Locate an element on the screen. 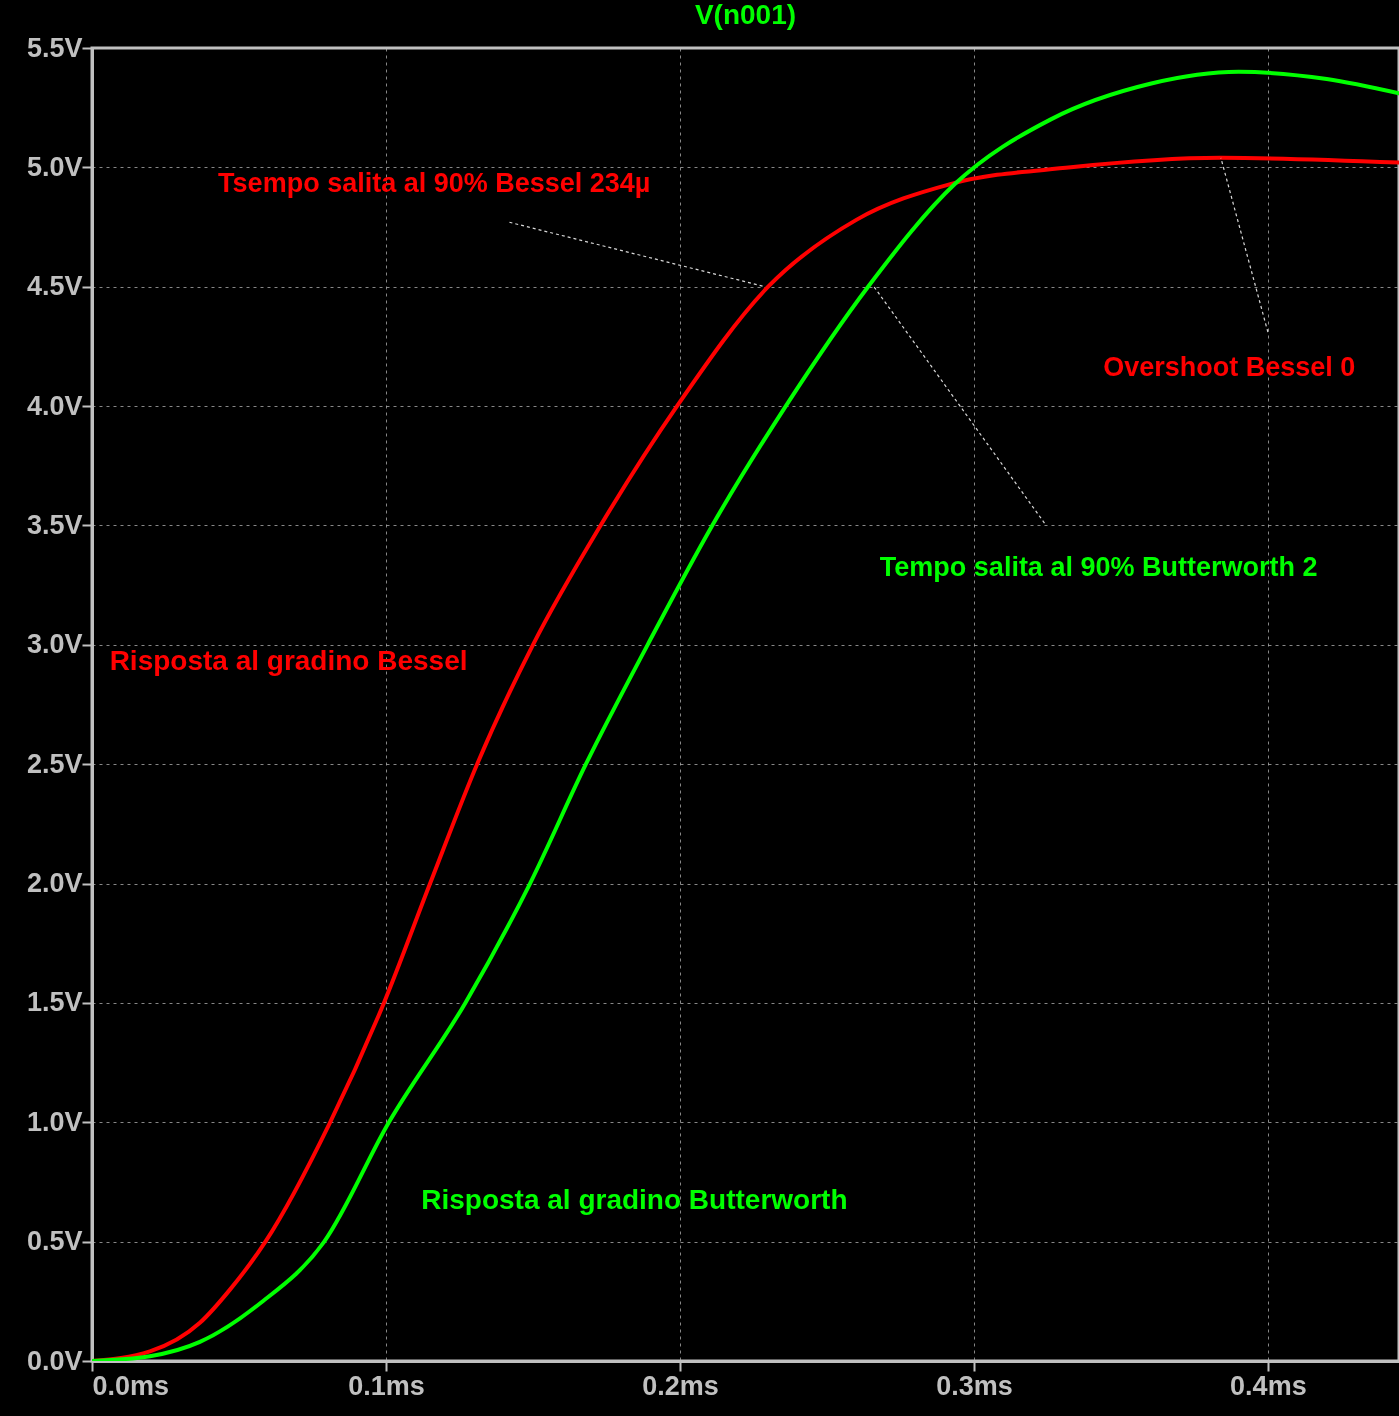 The height and width of the screenshot is (1416, 1399). chart-title: V(n001) is located at coordinates (745, 15).